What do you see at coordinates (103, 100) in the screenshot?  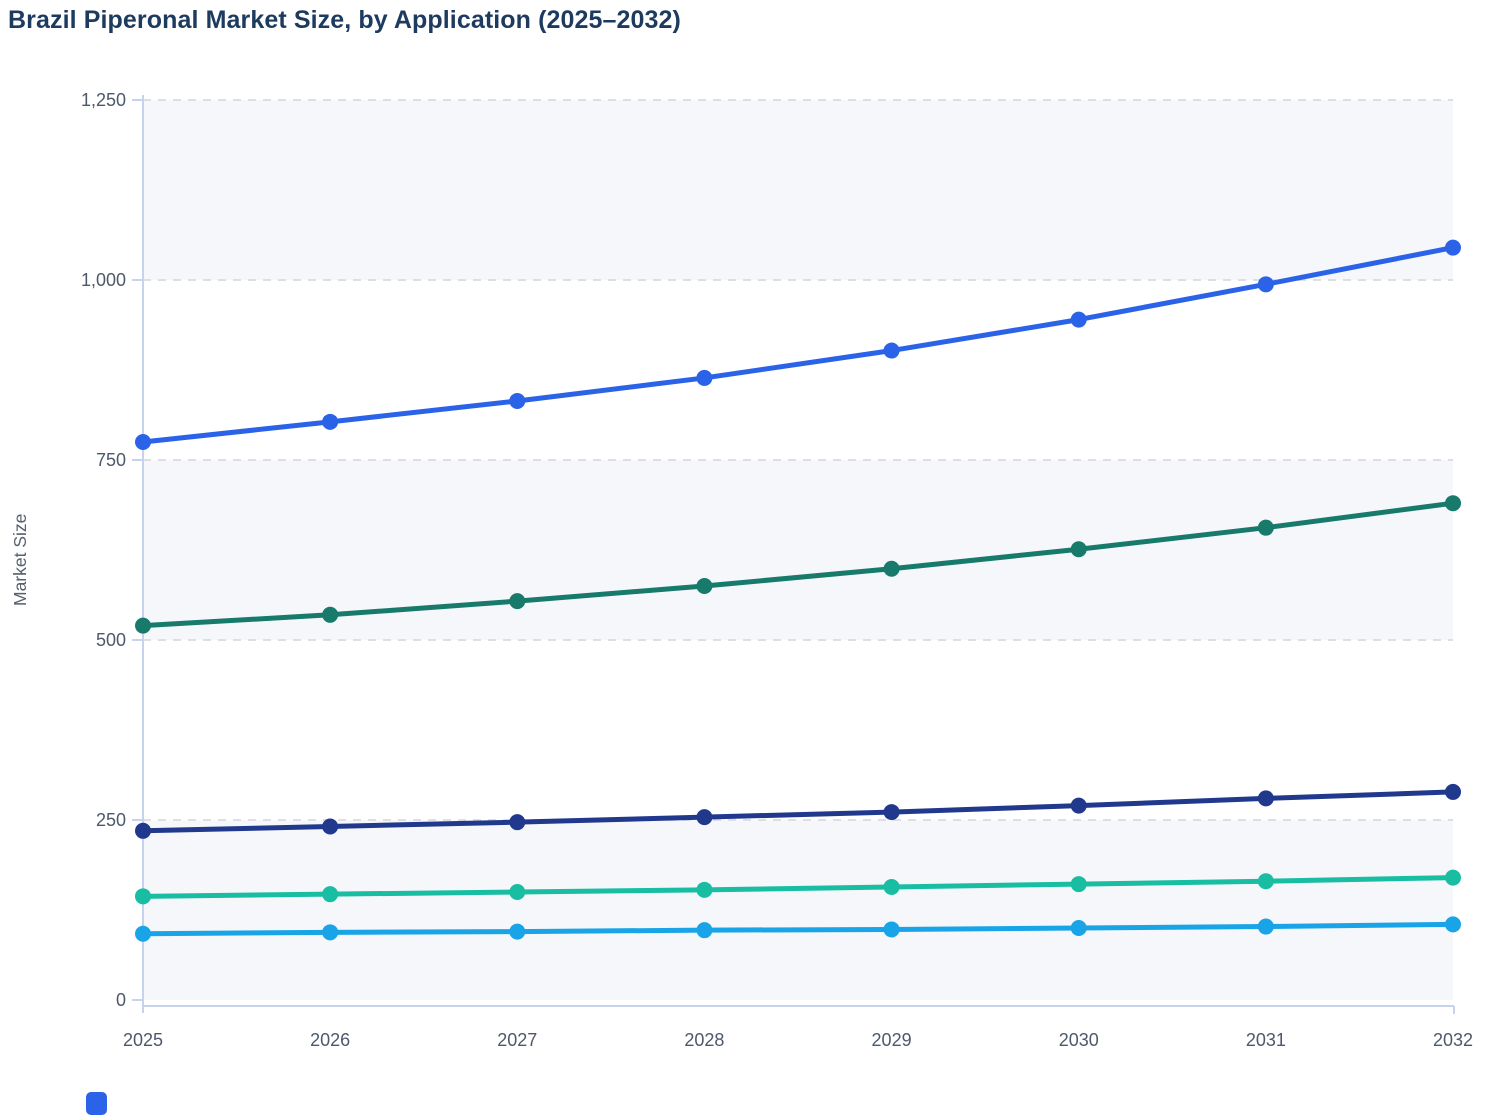 I see `y-tick-label: 1,250` at bounding box center [103, 100].